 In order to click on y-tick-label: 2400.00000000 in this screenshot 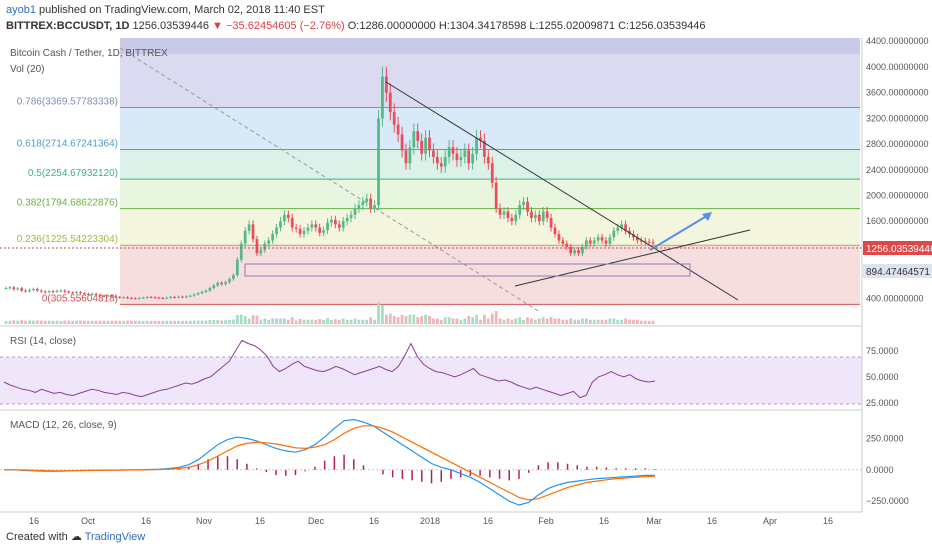, I will do `click(897, 170)`.